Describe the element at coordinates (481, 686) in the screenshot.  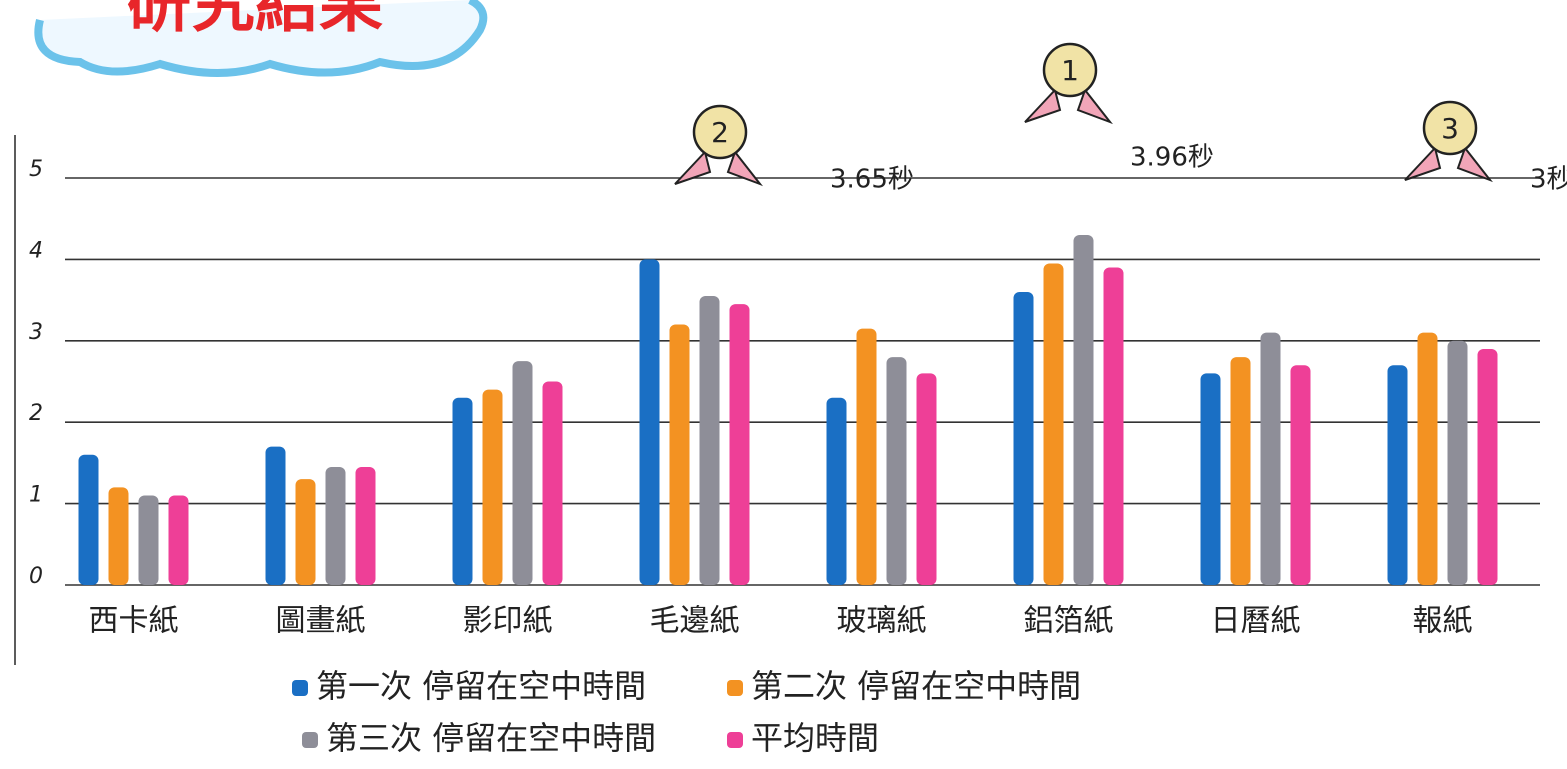
I see `legend-label: 第一次 停留在空中時間` at that location.